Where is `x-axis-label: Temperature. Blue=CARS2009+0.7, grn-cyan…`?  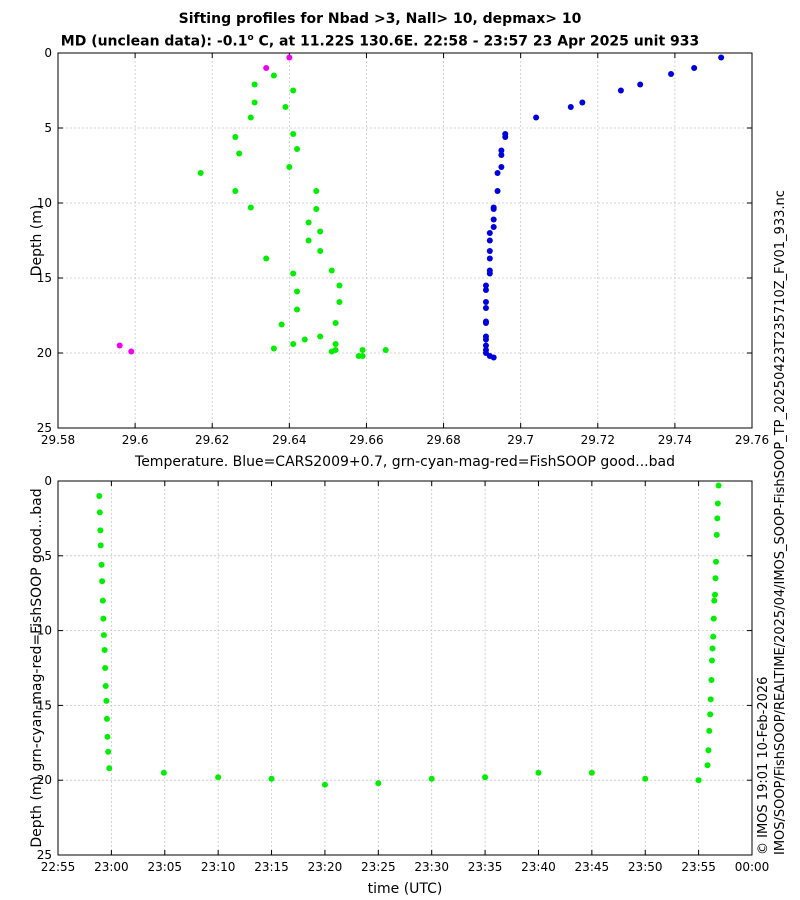
x-axis-label: Temperature. Blue=CARS2009+0.7, grn-cyan… is located at coordinates (404, 462).